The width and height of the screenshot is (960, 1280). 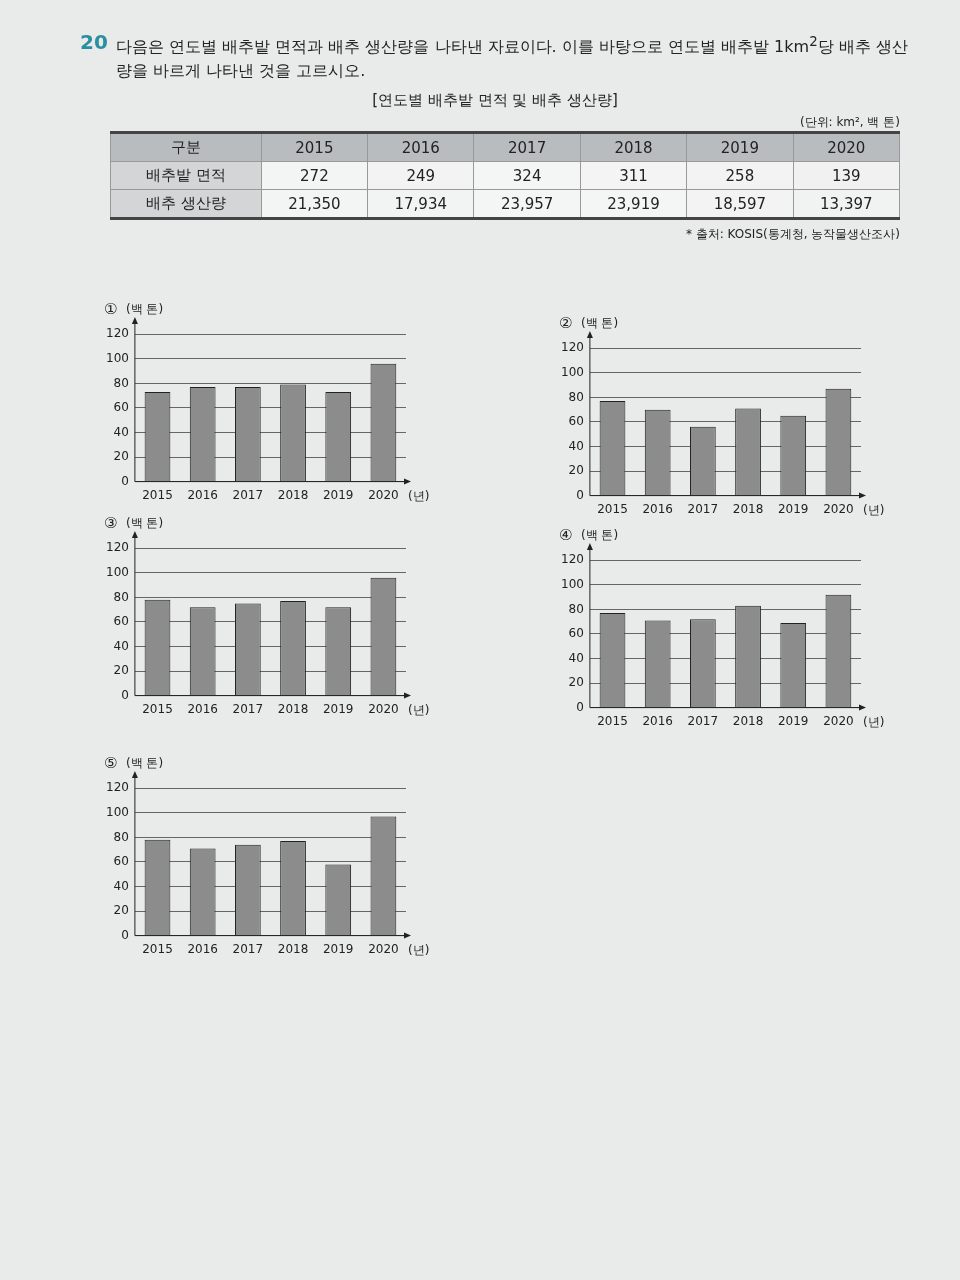 I want to click on data-label: 17,934, so click(x=420, y=204).